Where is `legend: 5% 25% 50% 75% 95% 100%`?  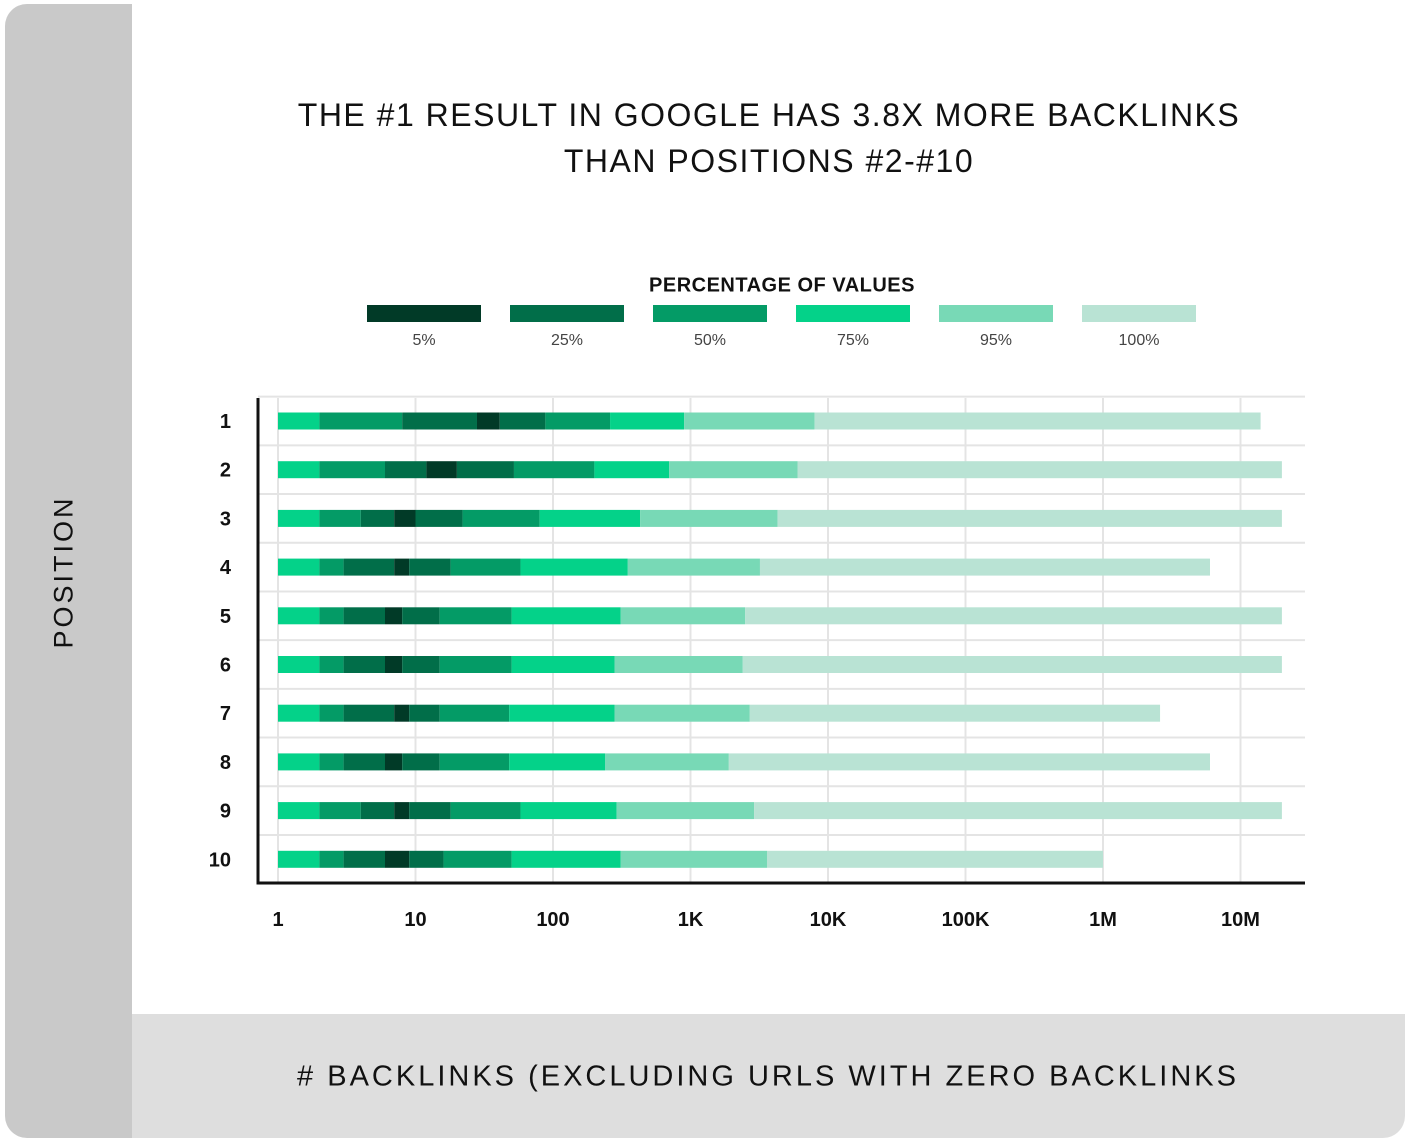
legend: 5% 25% 50% 75% 95% 100% is located at coordinates (781, 327).